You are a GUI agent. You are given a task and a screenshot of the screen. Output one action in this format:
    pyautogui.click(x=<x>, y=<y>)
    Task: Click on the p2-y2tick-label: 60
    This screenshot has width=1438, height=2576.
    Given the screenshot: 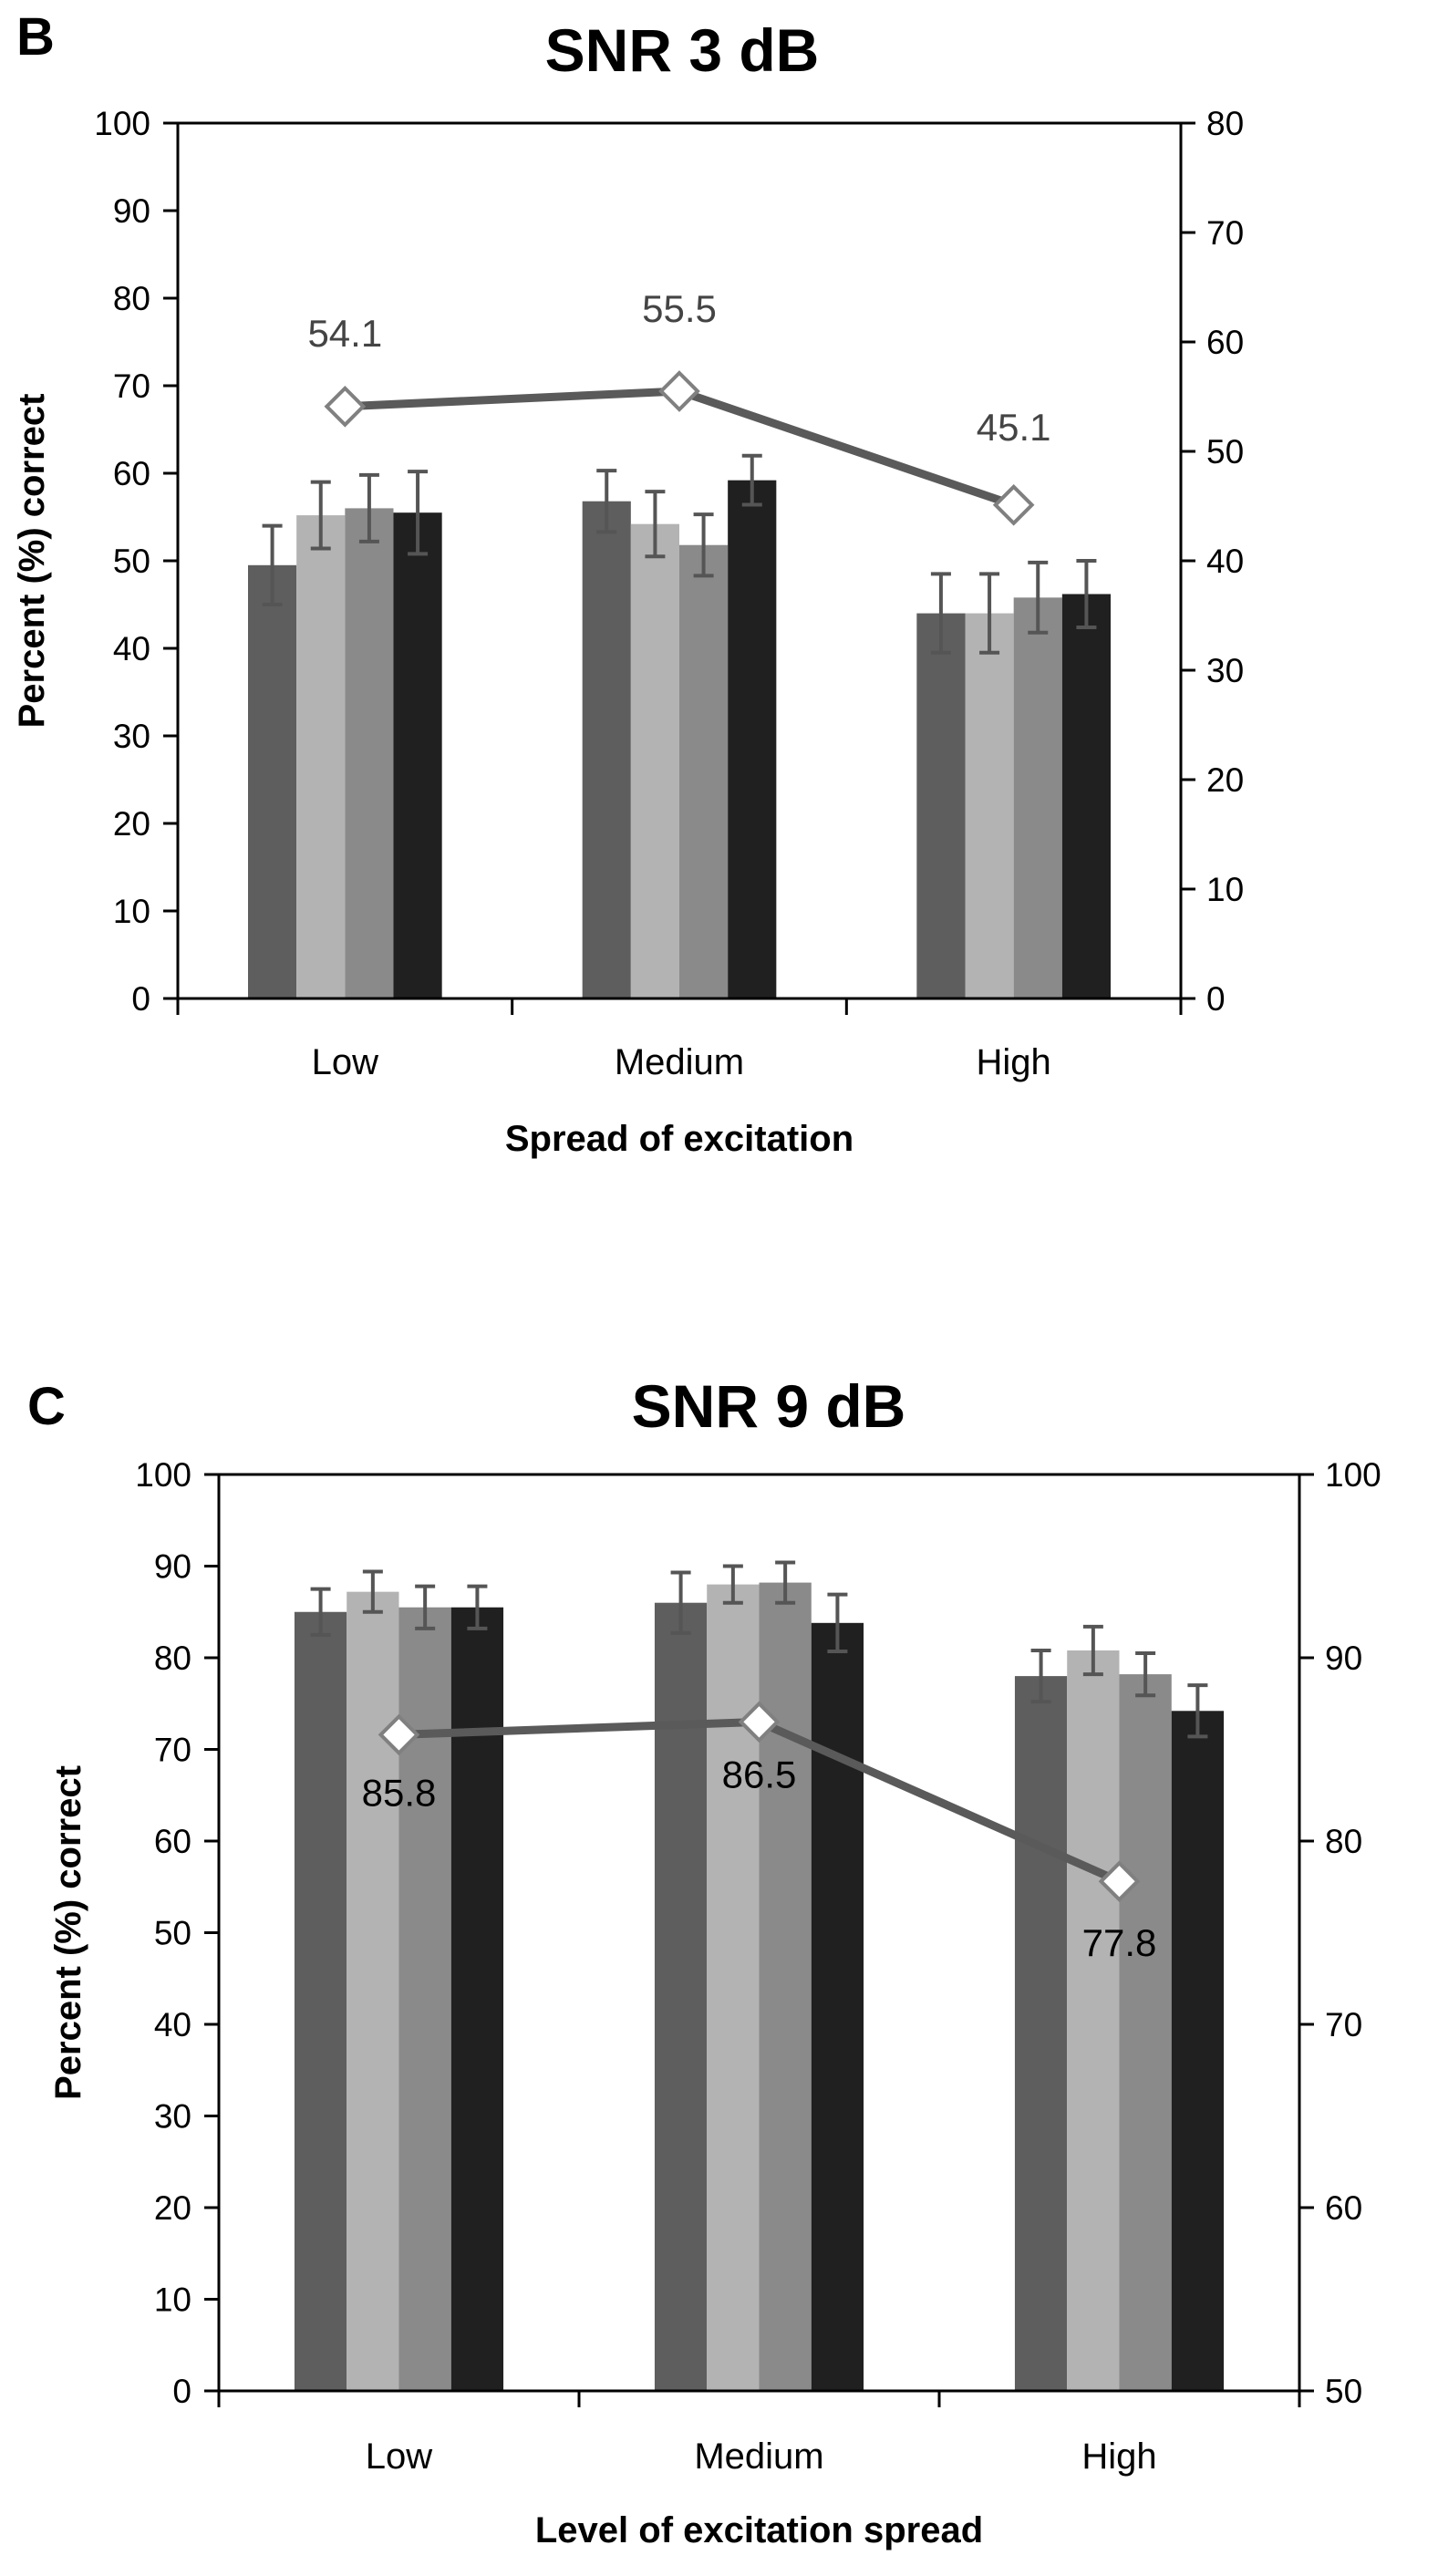 What is the action you would take?
    pyautogui.click(x=1343, y=2208)
    